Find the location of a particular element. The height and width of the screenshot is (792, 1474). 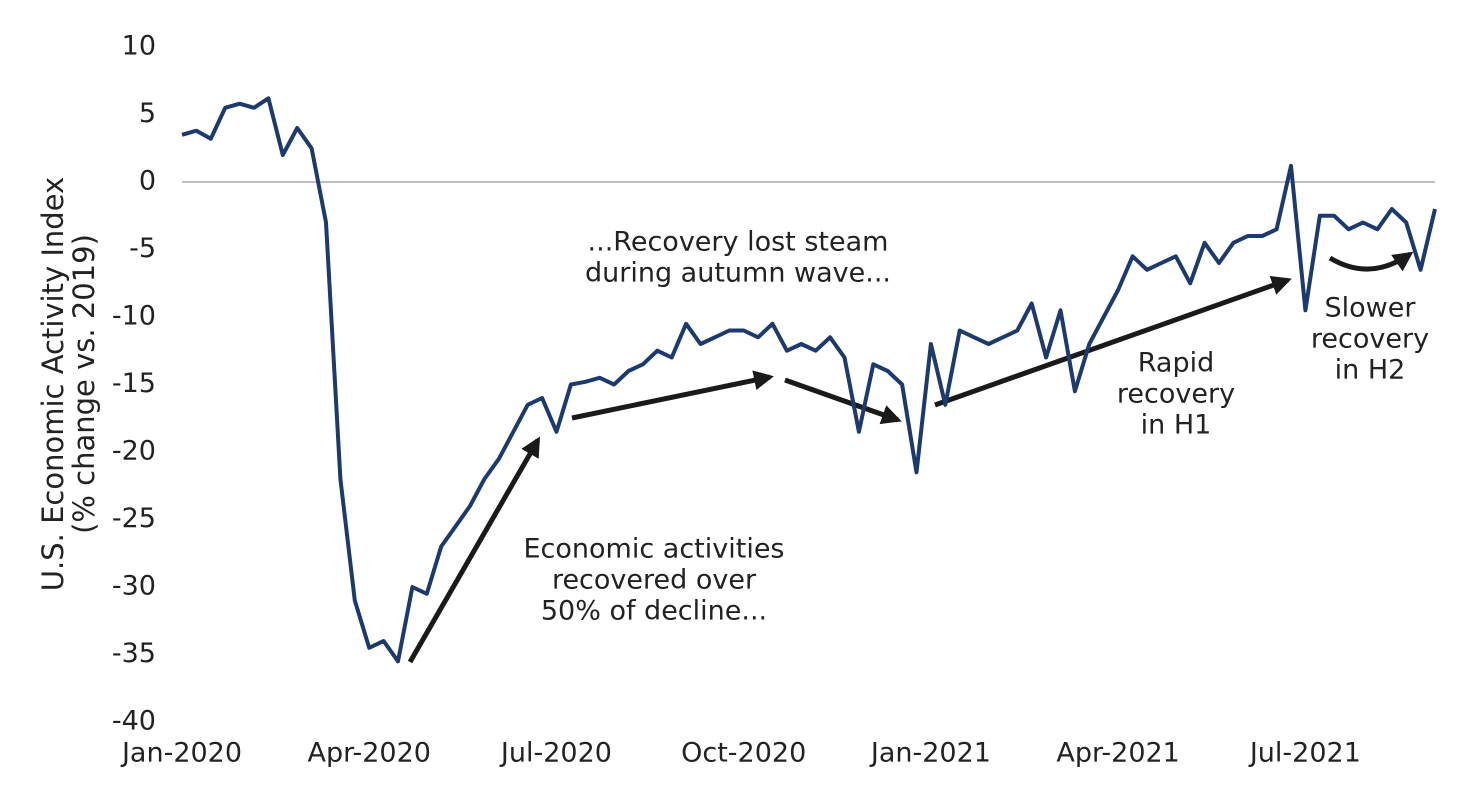

y-axis-label: U.S. Economic Activity Index is located at coordinates (53, 384).